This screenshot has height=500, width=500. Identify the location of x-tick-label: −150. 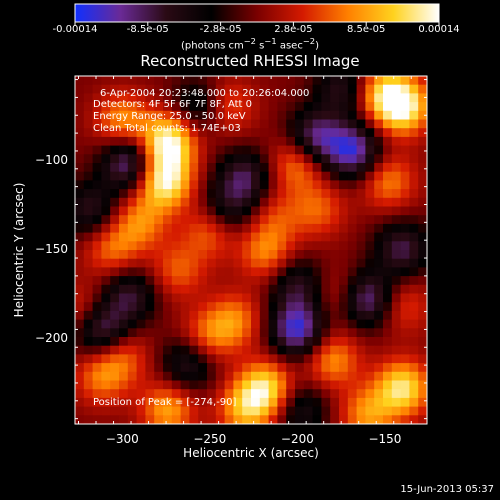
(385, 439).